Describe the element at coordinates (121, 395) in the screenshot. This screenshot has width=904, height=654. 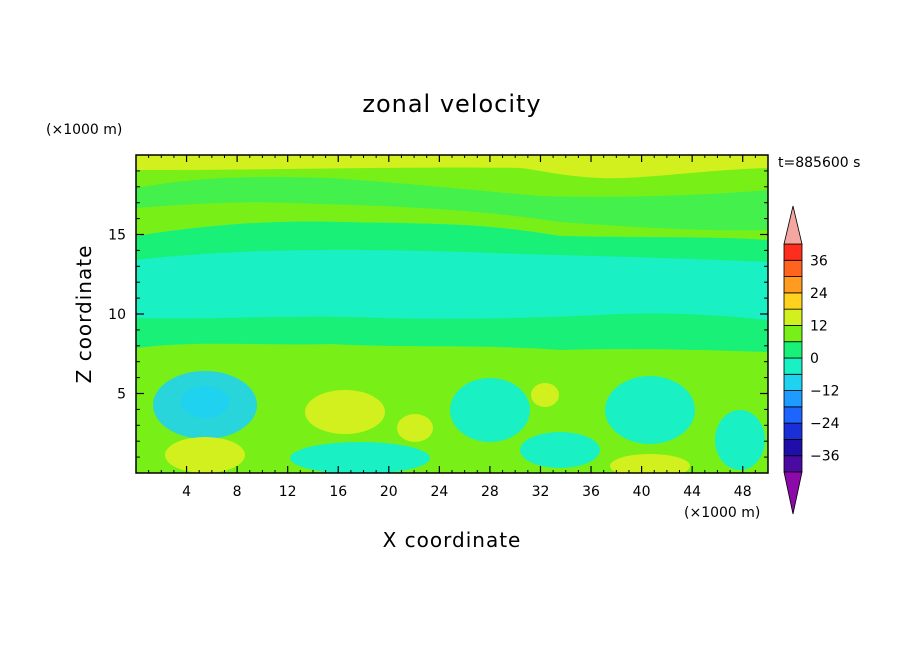
I see `y-tick-label: 5` at that location.